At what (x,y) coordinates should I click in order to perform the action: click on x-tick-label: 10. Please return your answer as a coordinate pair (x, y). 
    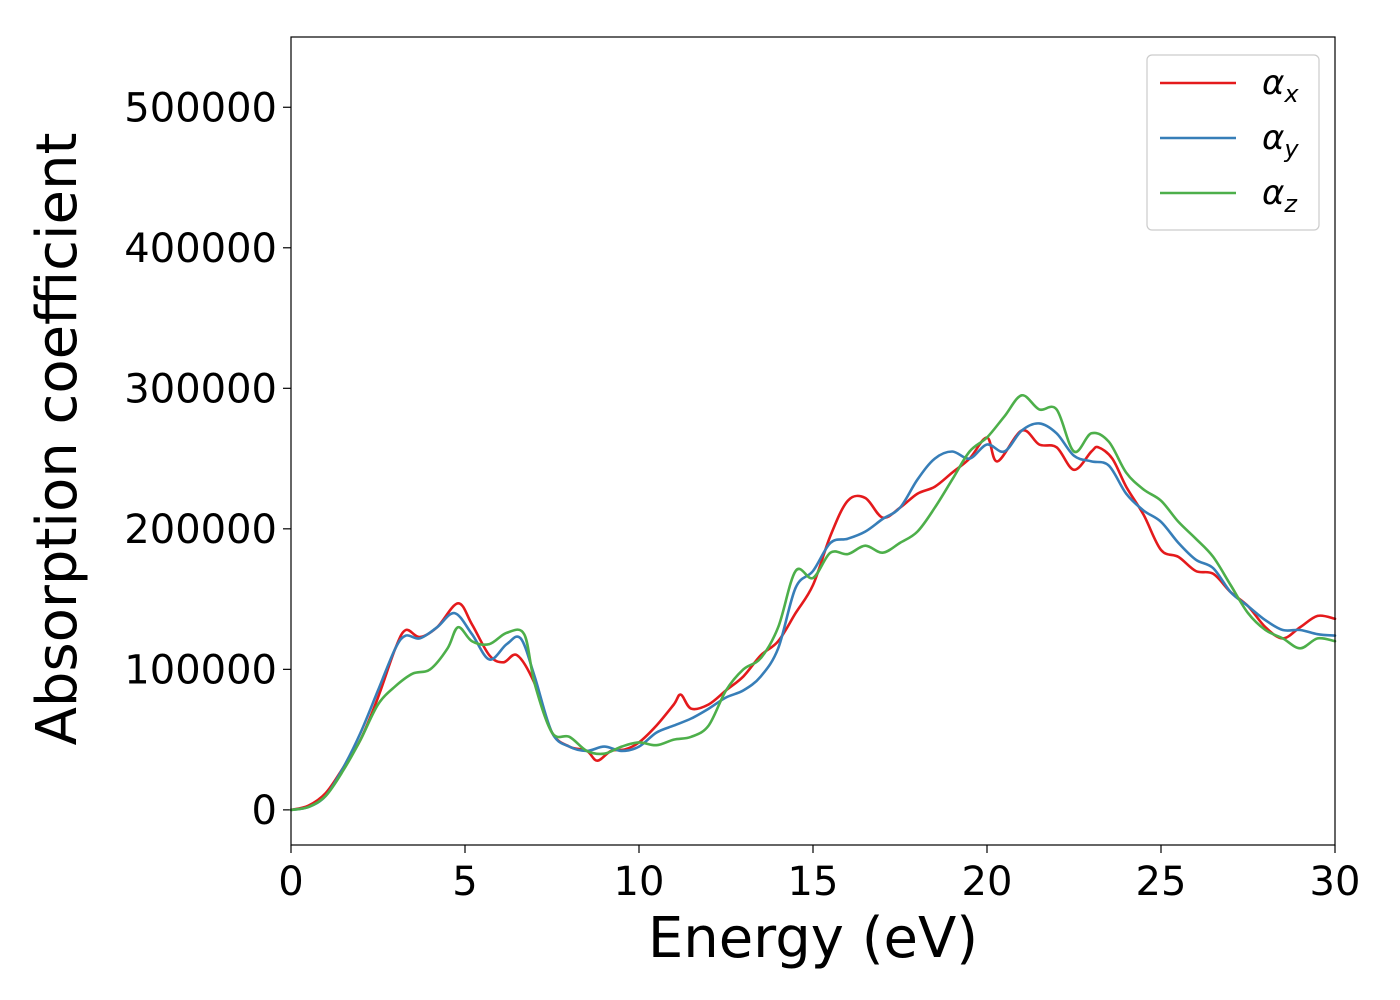
    Looking at the image, I should click on (639, 882).